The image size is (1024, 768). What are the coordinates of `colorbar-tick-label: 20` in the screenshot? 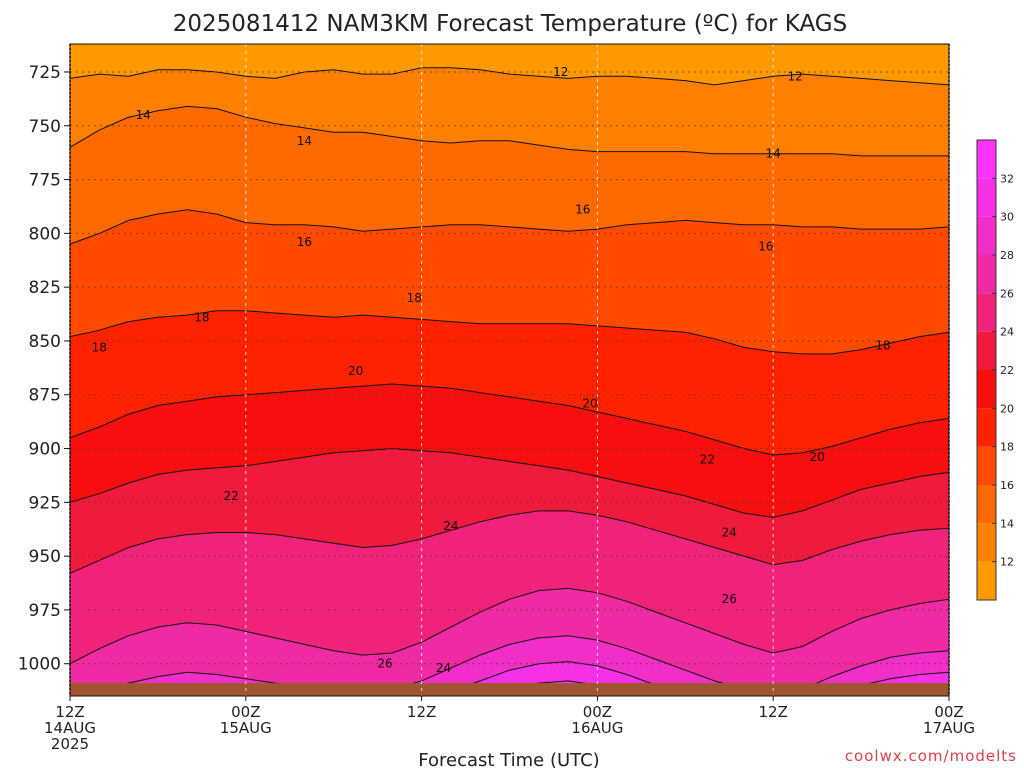 It's located at (1007, 408).